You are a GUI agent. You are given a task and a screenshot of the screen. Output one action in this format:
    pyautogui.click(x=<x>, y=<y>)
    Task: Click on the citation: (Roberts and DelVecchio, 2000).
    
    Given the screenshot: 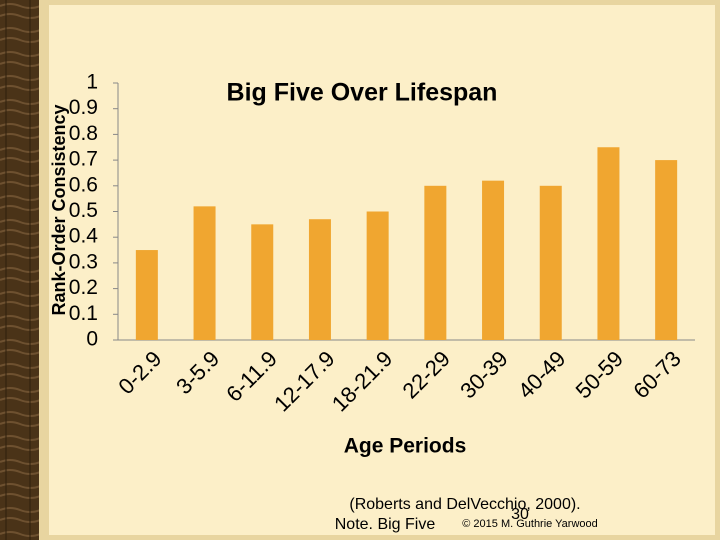 What is the action you would take?
    pyautogui.click(x=464, y=504)
    